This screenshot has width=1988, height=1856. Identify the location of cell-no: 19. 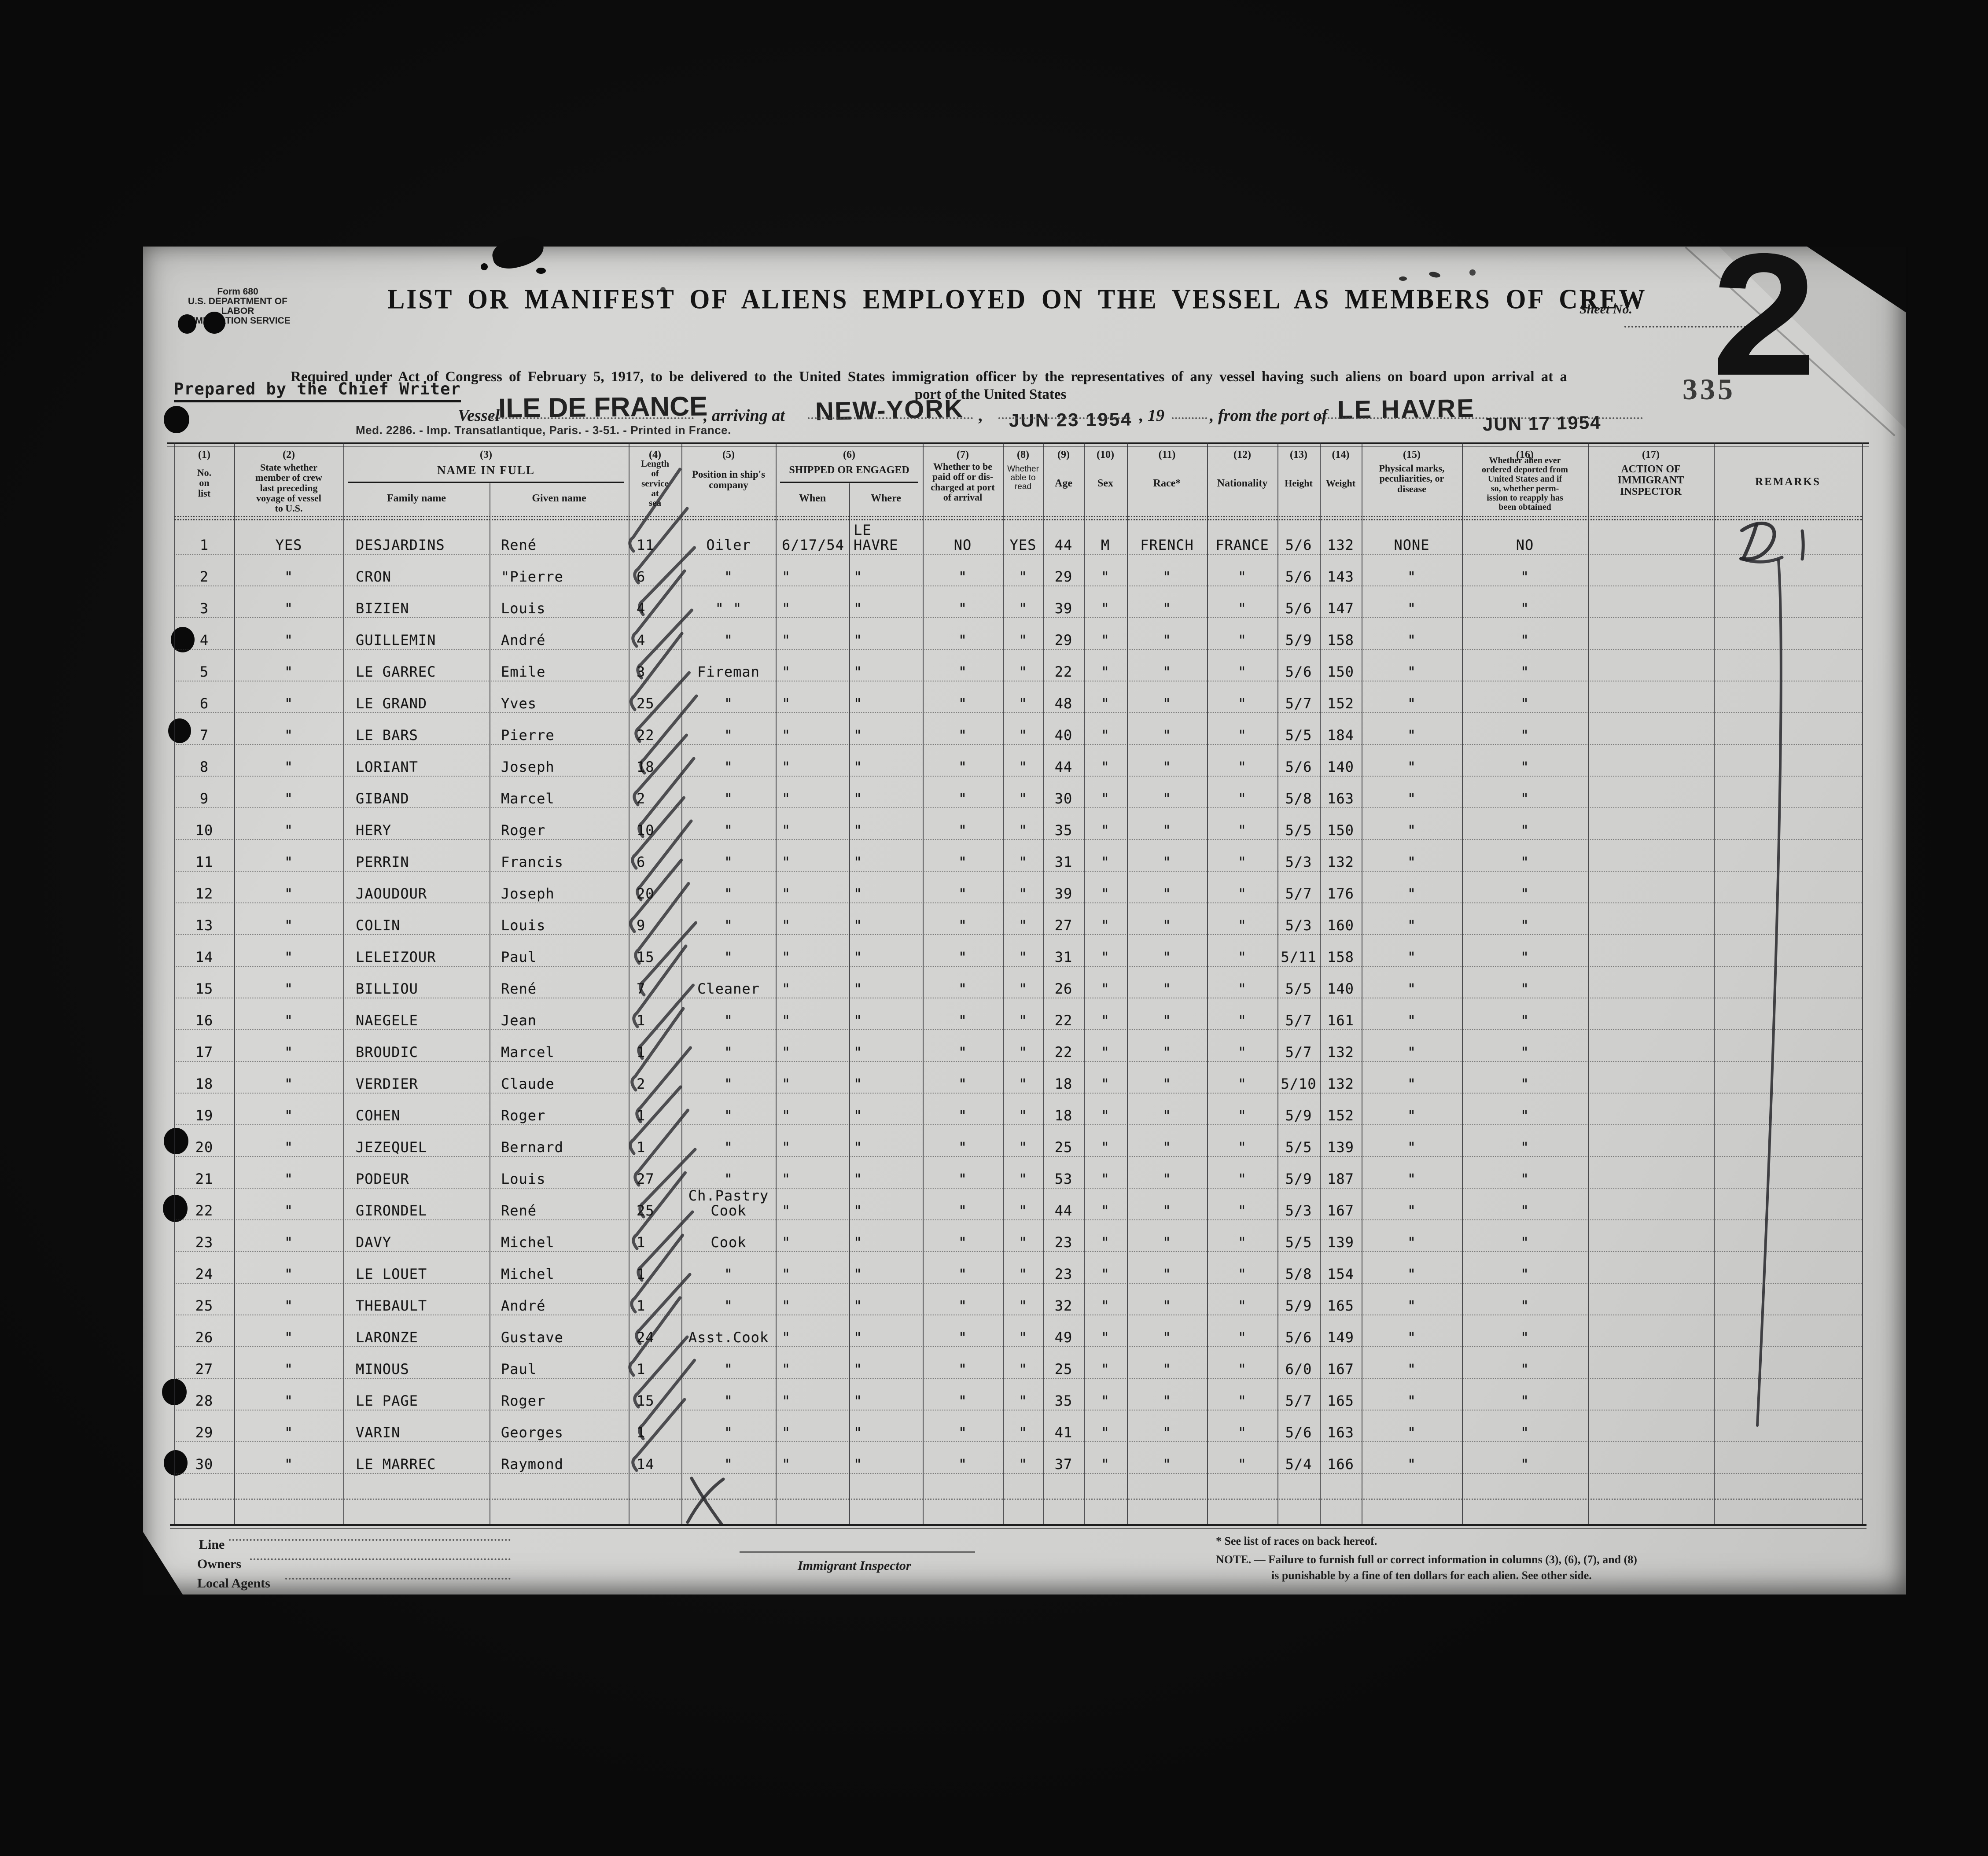
(204, 1115).